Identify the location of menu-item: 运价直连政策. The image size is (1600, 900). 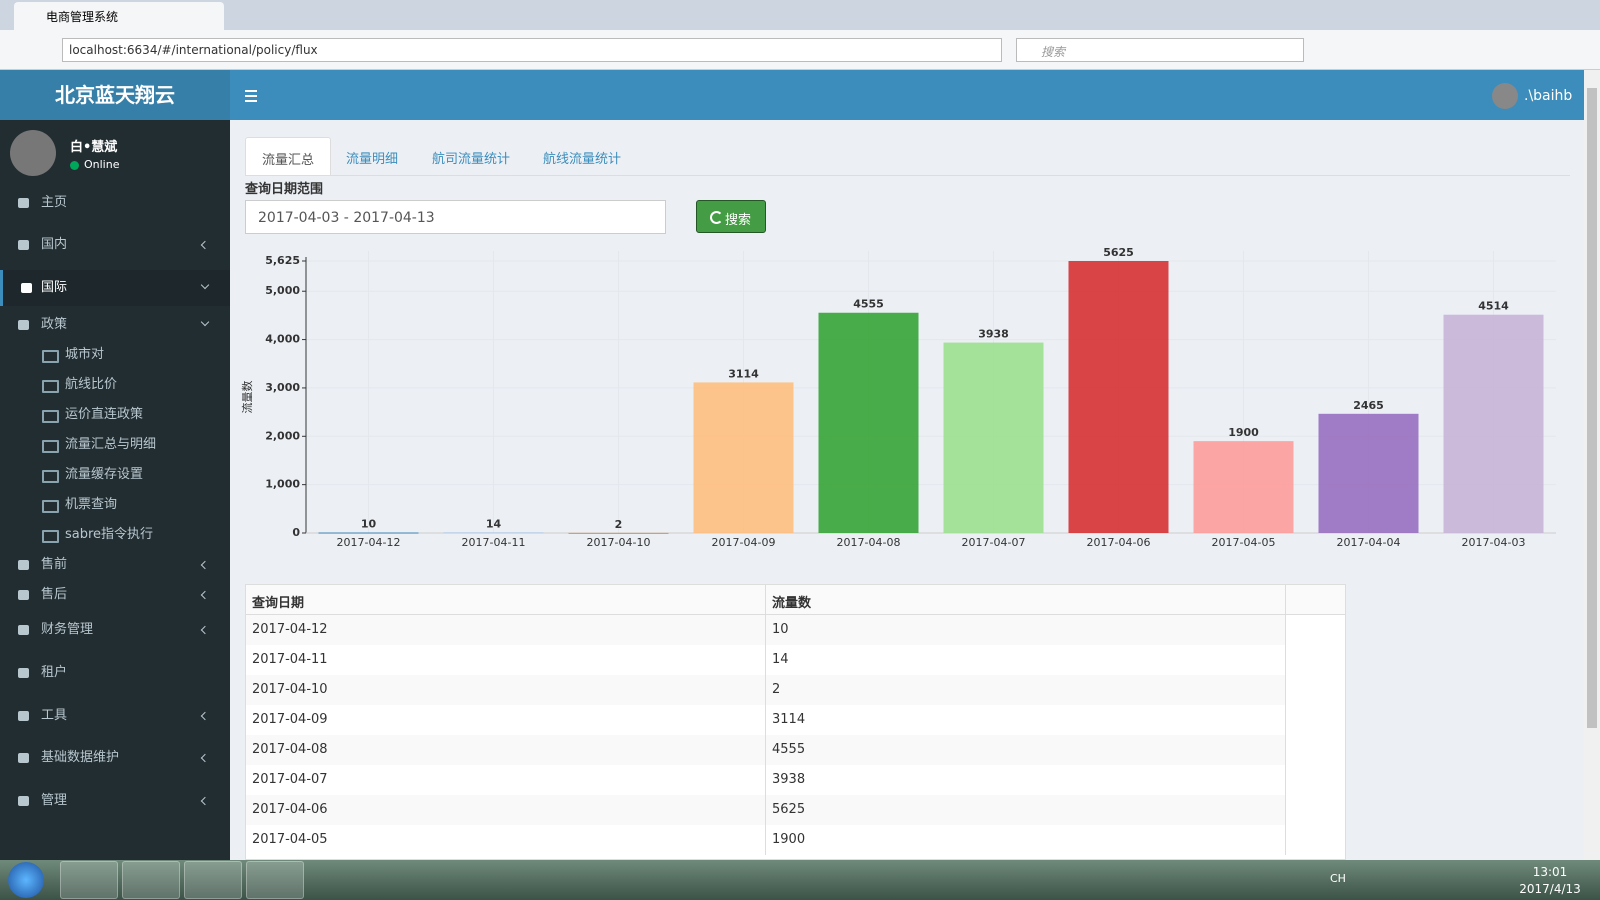
(115, 415).